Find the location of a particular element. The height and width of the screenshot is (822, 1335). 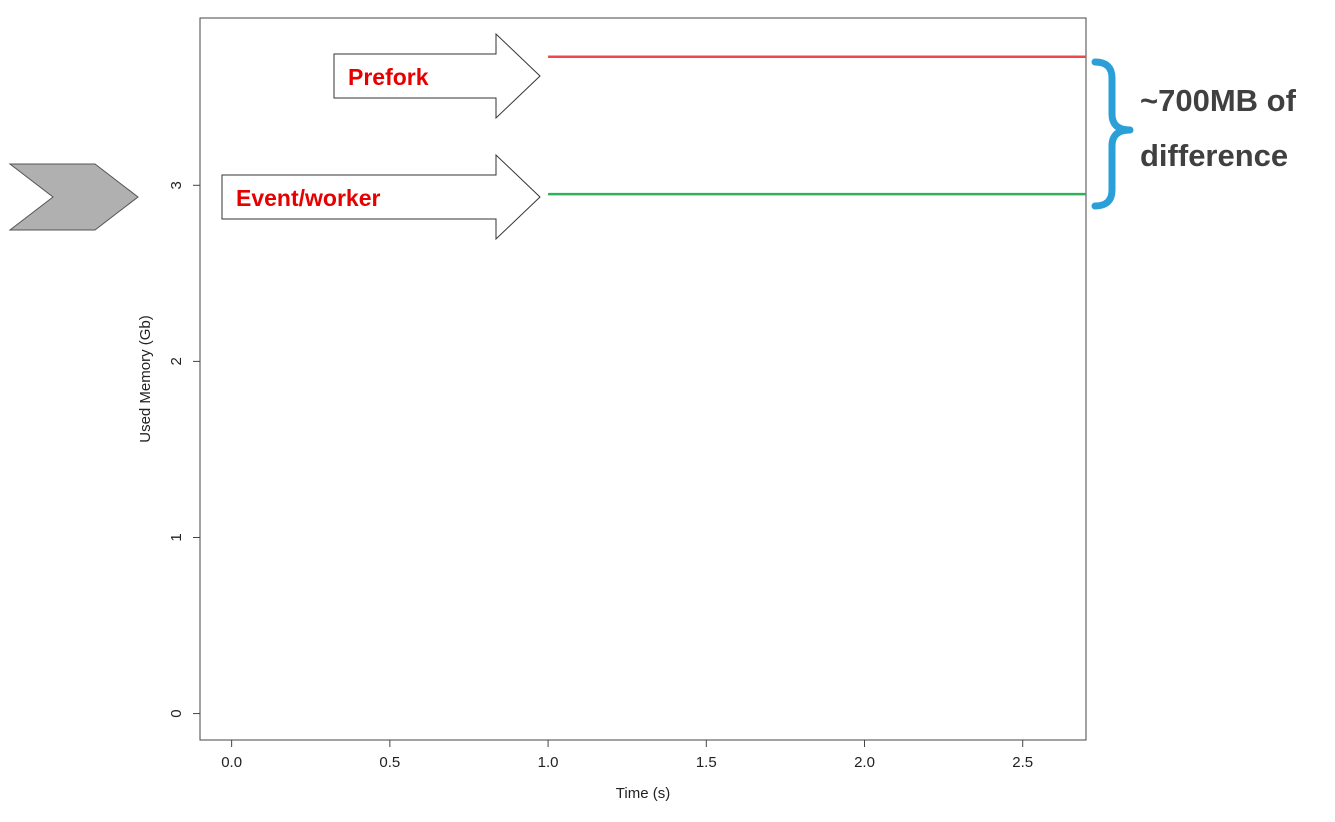

y-tick-label: 2 is located at coordinates (176, 361).